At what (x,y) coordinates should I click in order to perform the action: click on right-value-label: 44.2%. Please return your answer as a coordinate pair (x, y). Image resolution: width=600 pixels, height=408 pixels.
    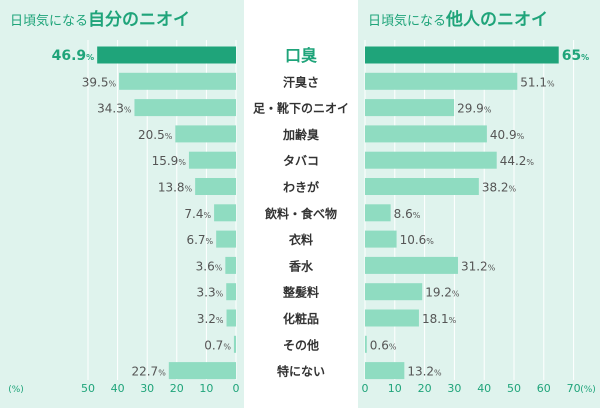
    Looking at the image, I should click on (517, 161).